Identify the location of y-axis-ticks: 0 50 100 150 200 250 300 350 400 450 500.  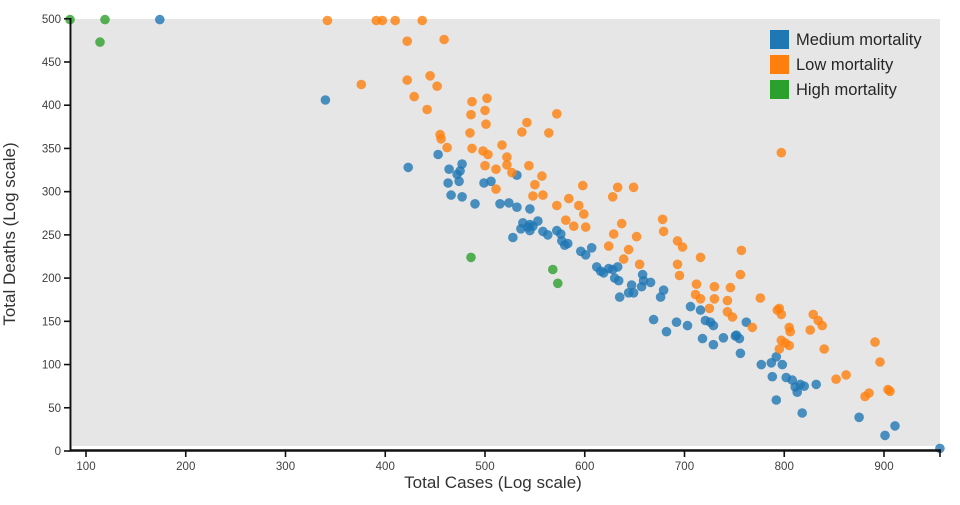
(56, 236).